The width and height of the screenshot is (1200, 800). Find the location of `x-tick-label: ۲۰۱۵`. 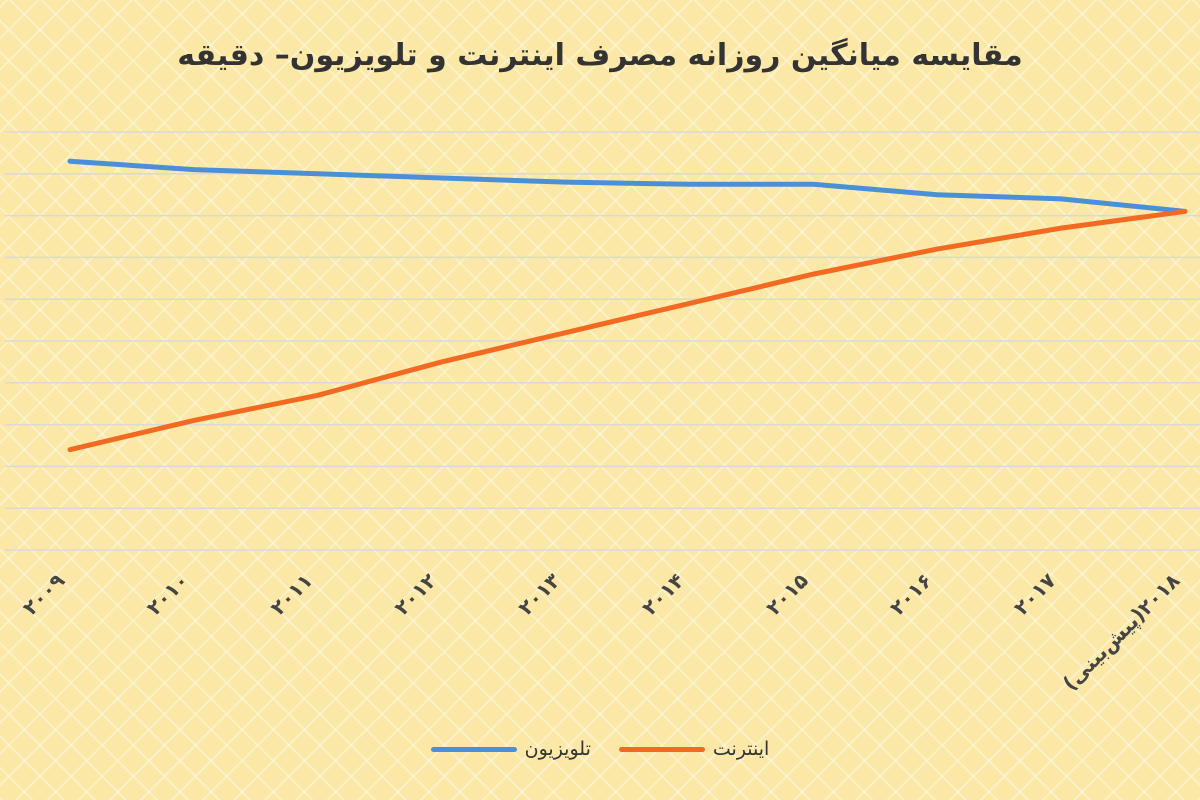

x-tick-label: ۲۰۱۵ is located at coordinates (786, 593).